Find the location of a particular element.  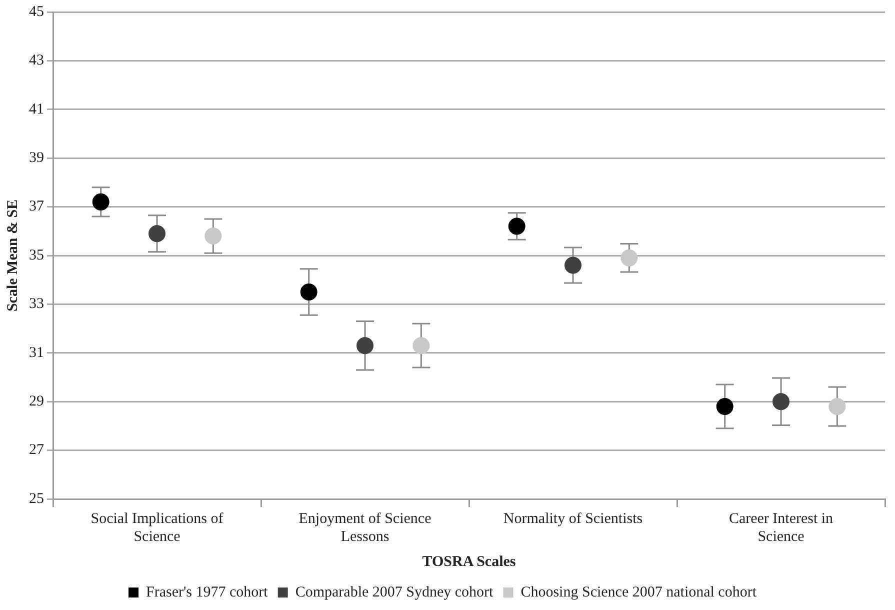

y-tick-label: 25 is located at coordinates (36, 498).